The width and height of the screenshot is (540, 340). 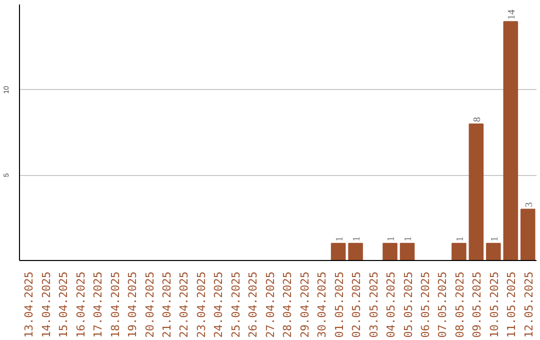 What do you see at coordinates (63, 304) in the screenshot?
I see `x-tick-label: 15.04.2025` at bounding box center [63, 304].